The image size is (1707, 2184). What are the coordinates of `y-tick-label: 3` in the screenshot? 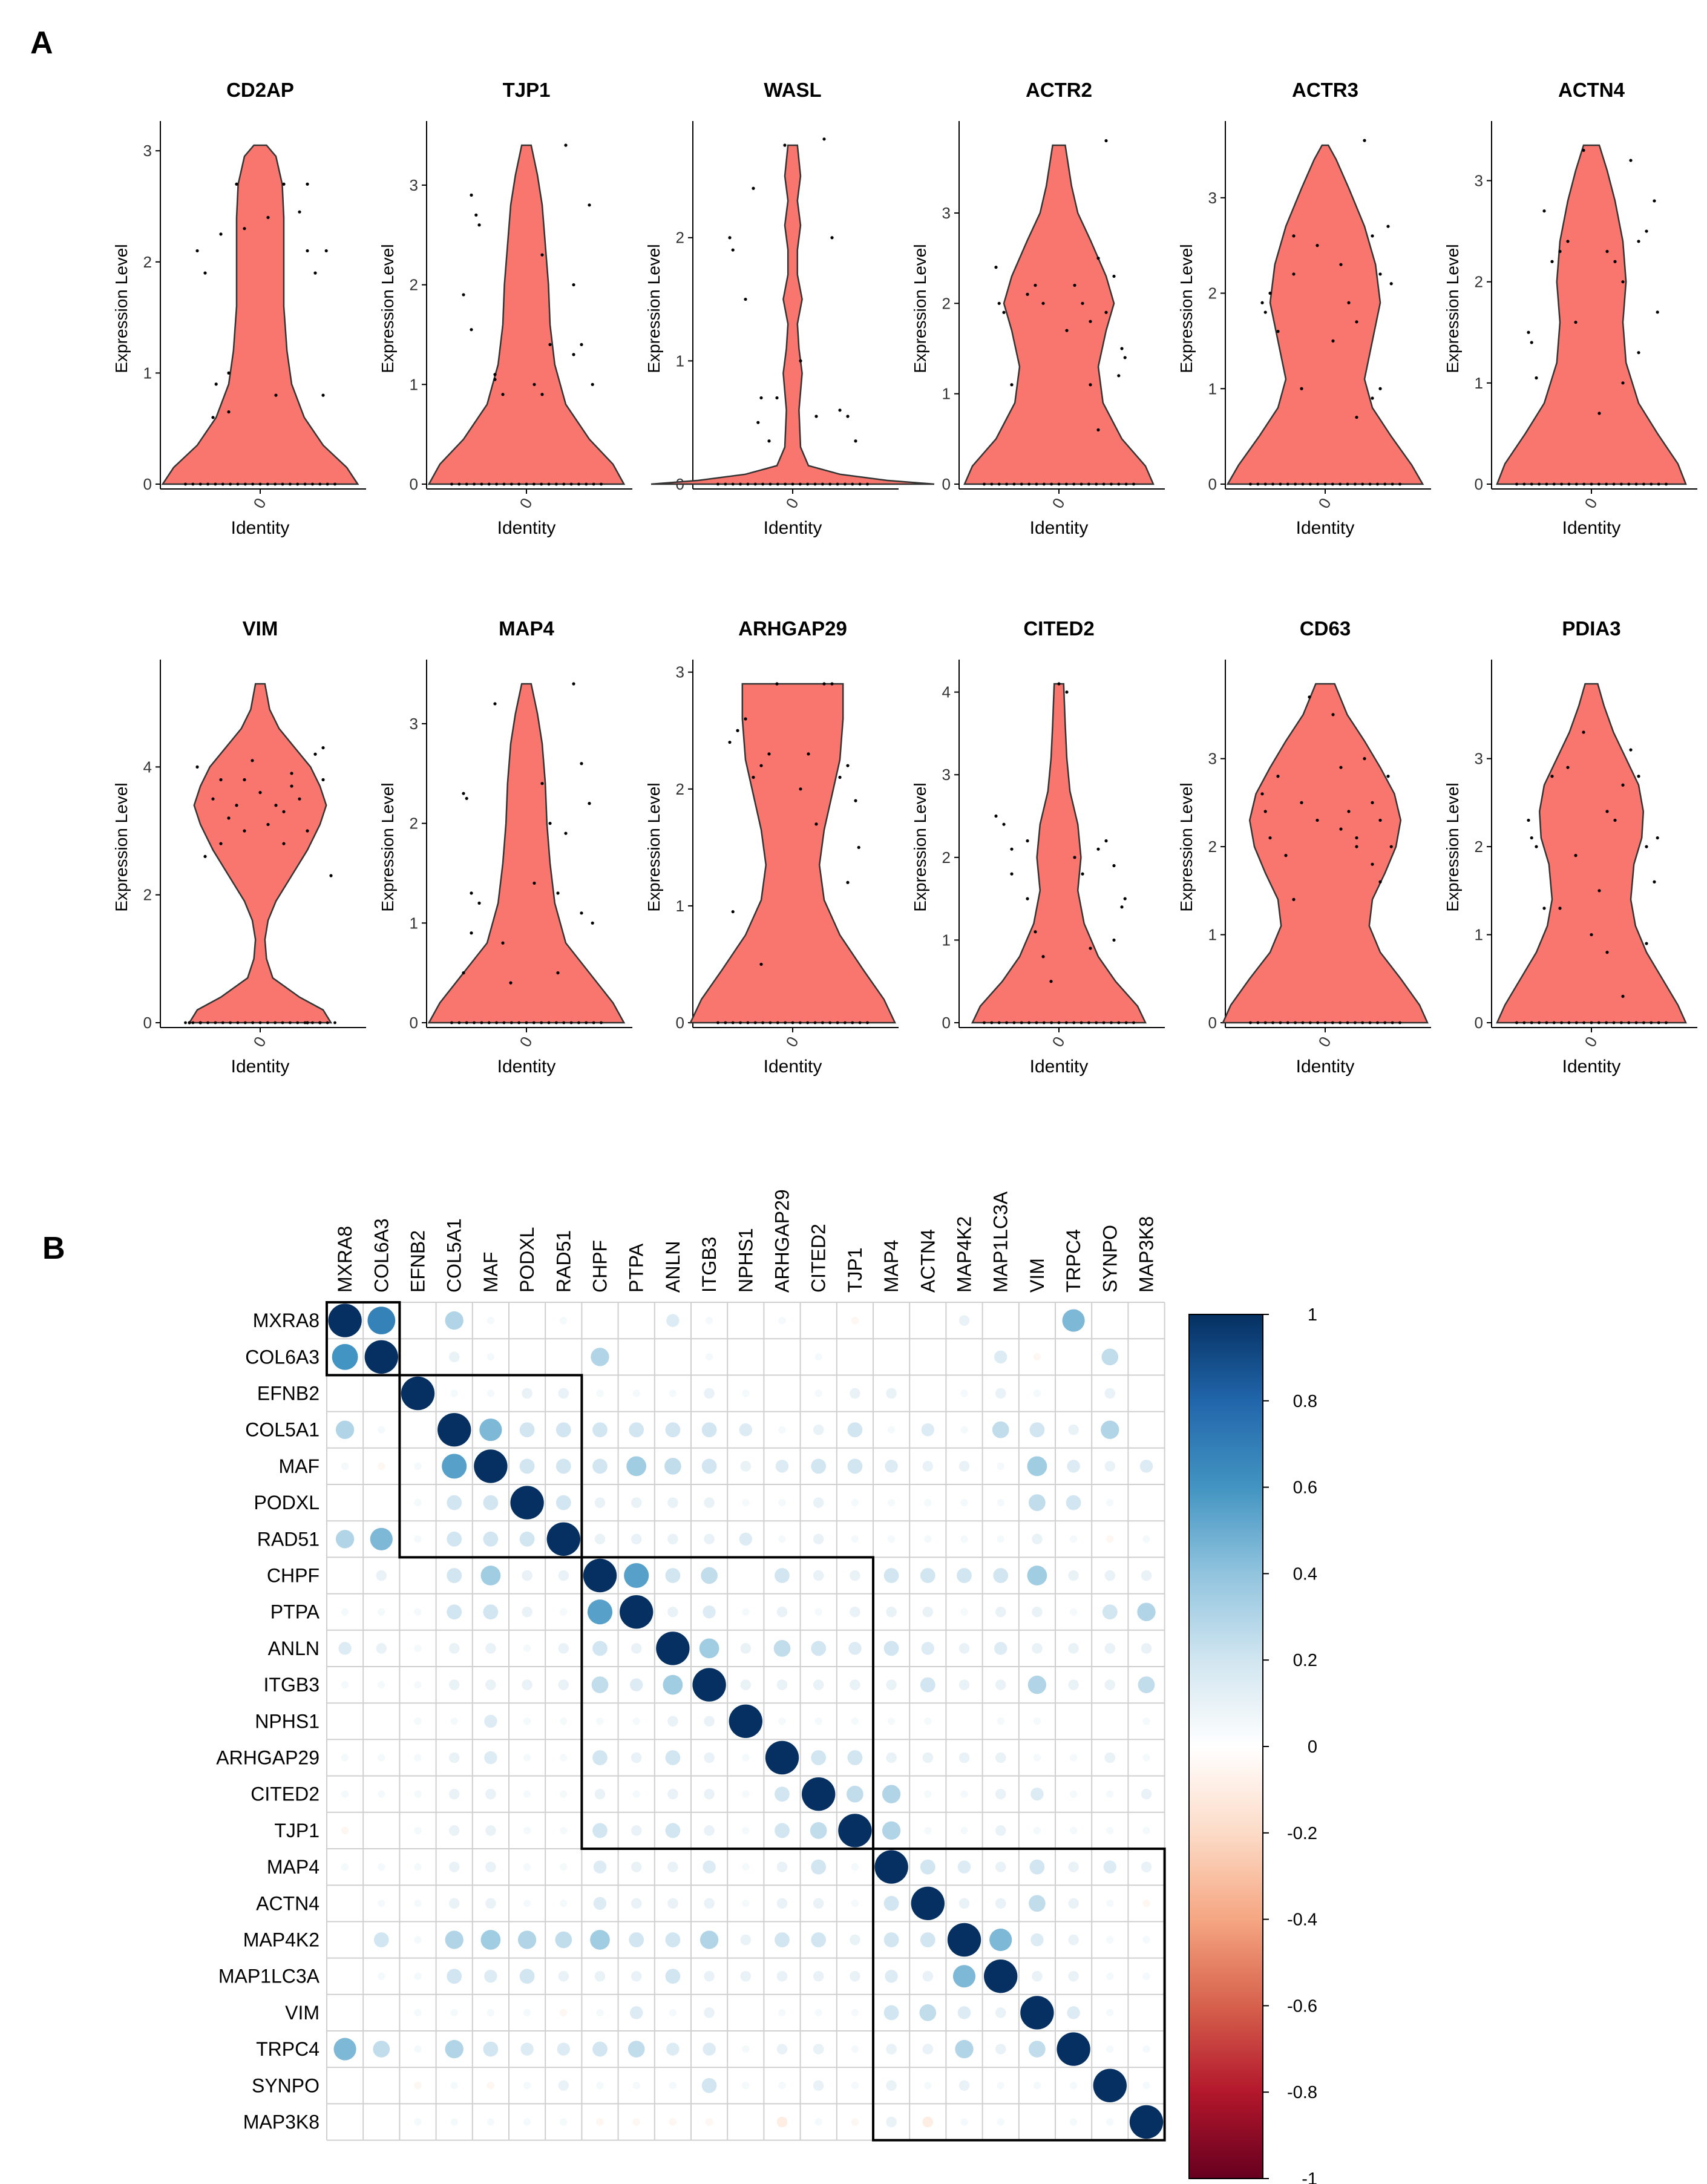 It's located at (680, 672).